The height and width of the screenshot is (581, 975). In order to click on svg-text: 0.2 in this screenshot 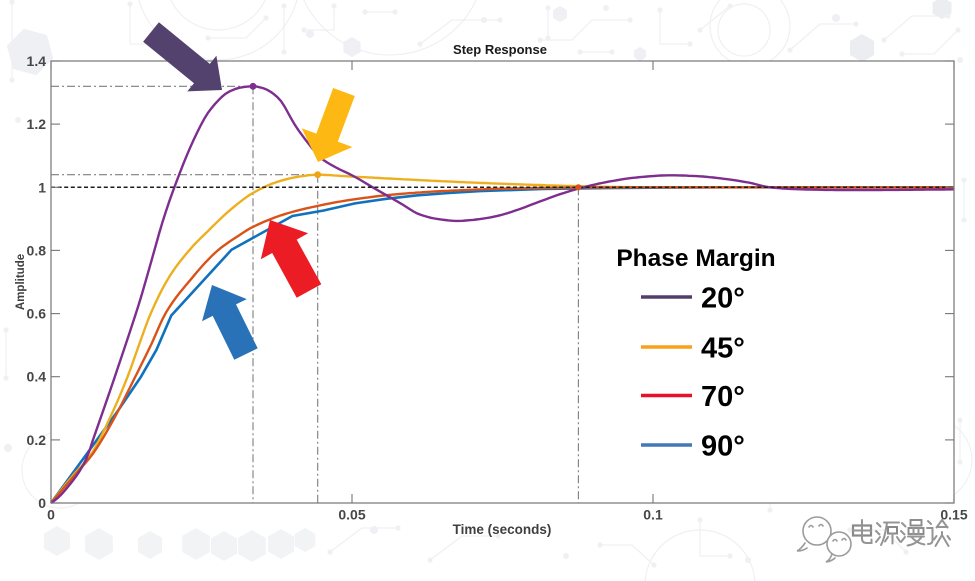, I will do `click(37, 440)`.